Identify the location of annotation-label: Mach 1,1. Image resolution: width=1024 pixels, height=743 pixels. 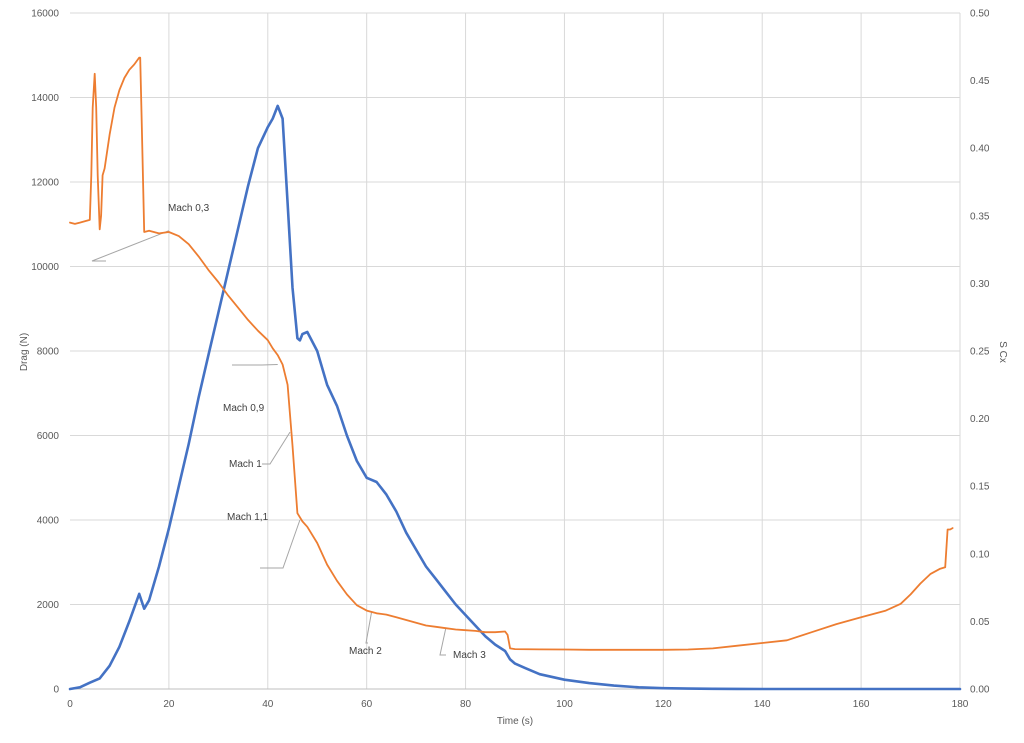
(248, 517).